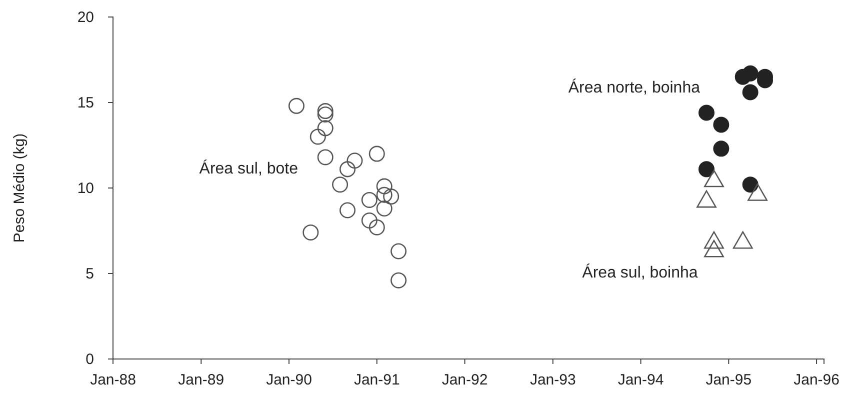 Image resolution: width=841 pixels, height=406 pixels. Describe the element at coordinates (289, 380) in the screenshot. I see `x-tick-label: Jan-90` at that location.